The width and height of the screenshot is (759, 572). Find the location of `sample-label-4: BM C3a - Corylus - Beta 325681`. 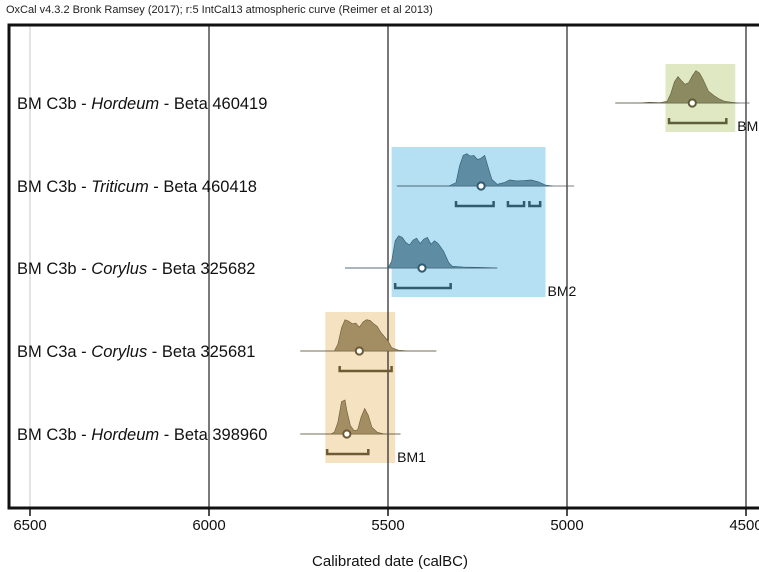

sample-label-4: BM C3a - Corylus - Beta 325681 is located at coordinates (136, 352).